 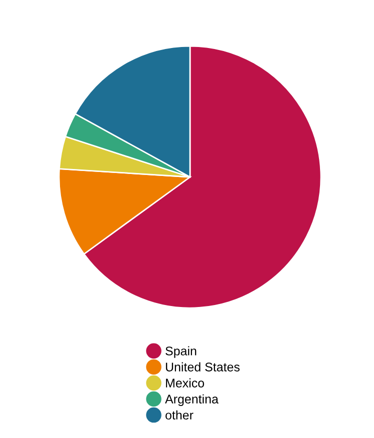 What do you see at coordinates (203, 367) in the screenshot?
I see `legend-label: United States` at bounding box center [203, 367].